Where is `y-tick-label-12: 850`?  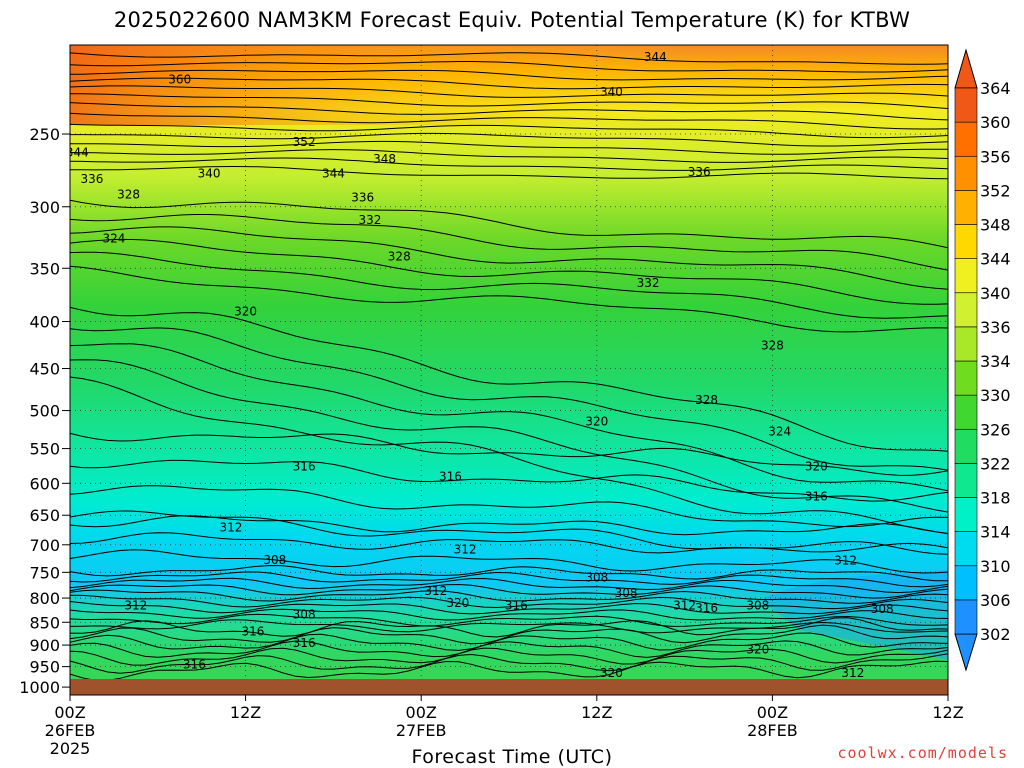 y-tick-label-12: 850 is located at coordinates (44, 622).